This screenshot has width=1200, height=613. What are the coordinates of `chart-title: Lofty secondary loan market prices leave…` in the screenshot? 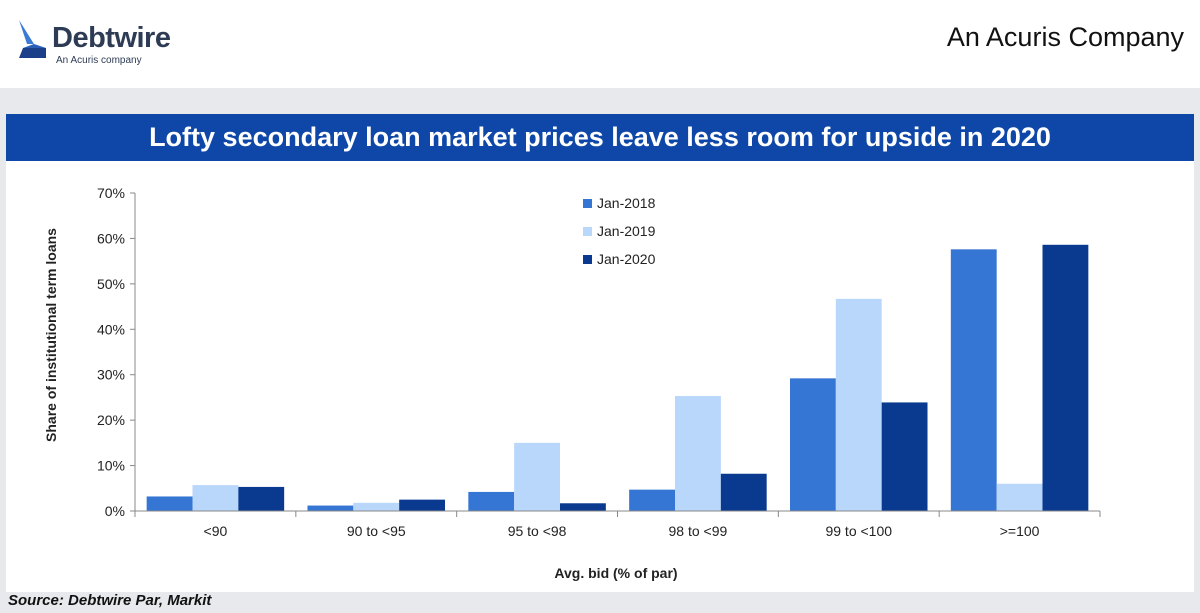 It's located at (600, 137).